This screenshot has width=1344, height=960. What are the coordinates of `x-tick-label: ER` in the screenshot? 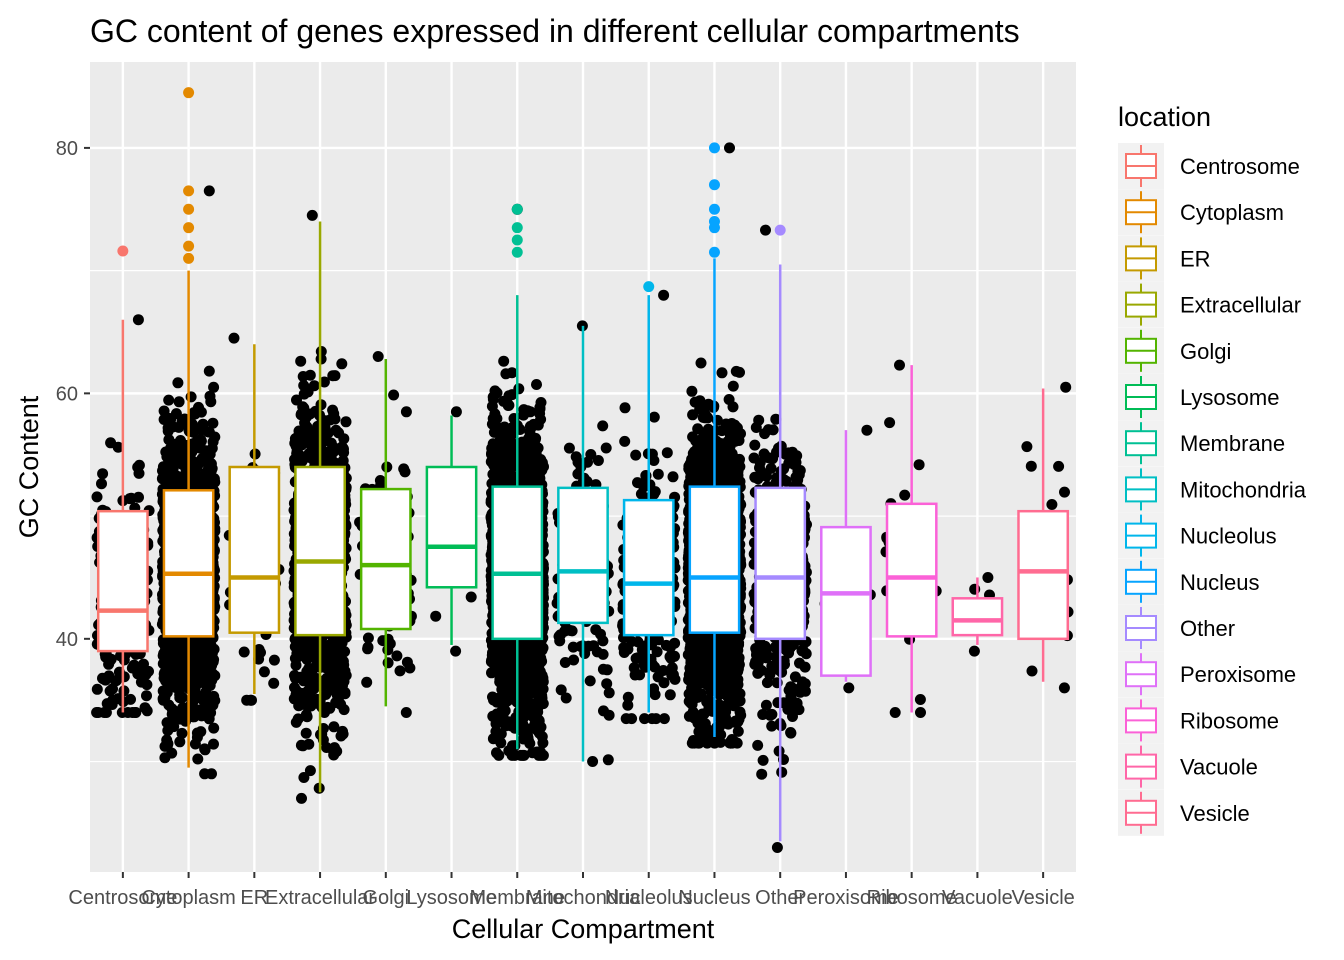 It's located at (254, 898).